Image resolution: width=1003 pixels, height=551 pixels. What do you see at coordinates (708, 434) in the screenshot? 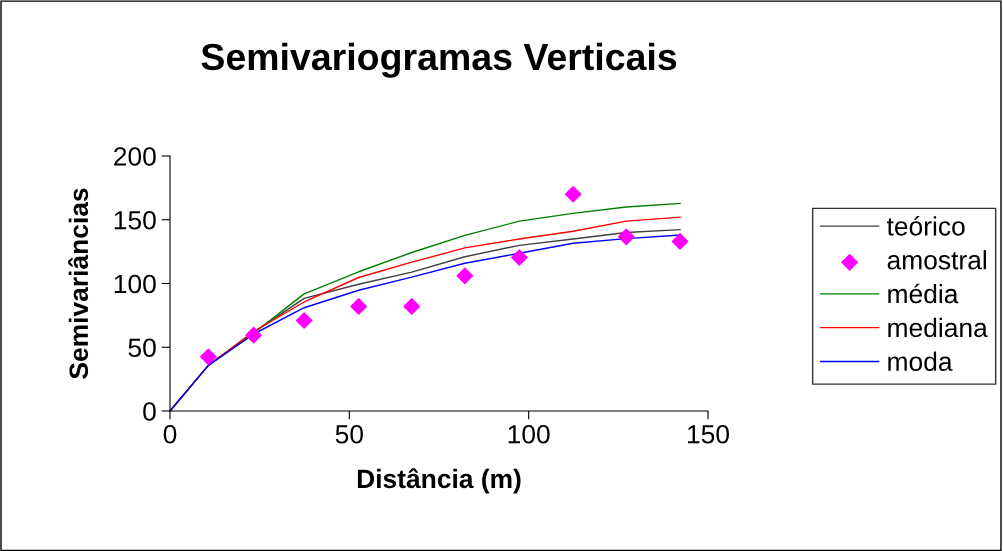
I see `x-tick-label: 150` at bounding box center [708, 434].